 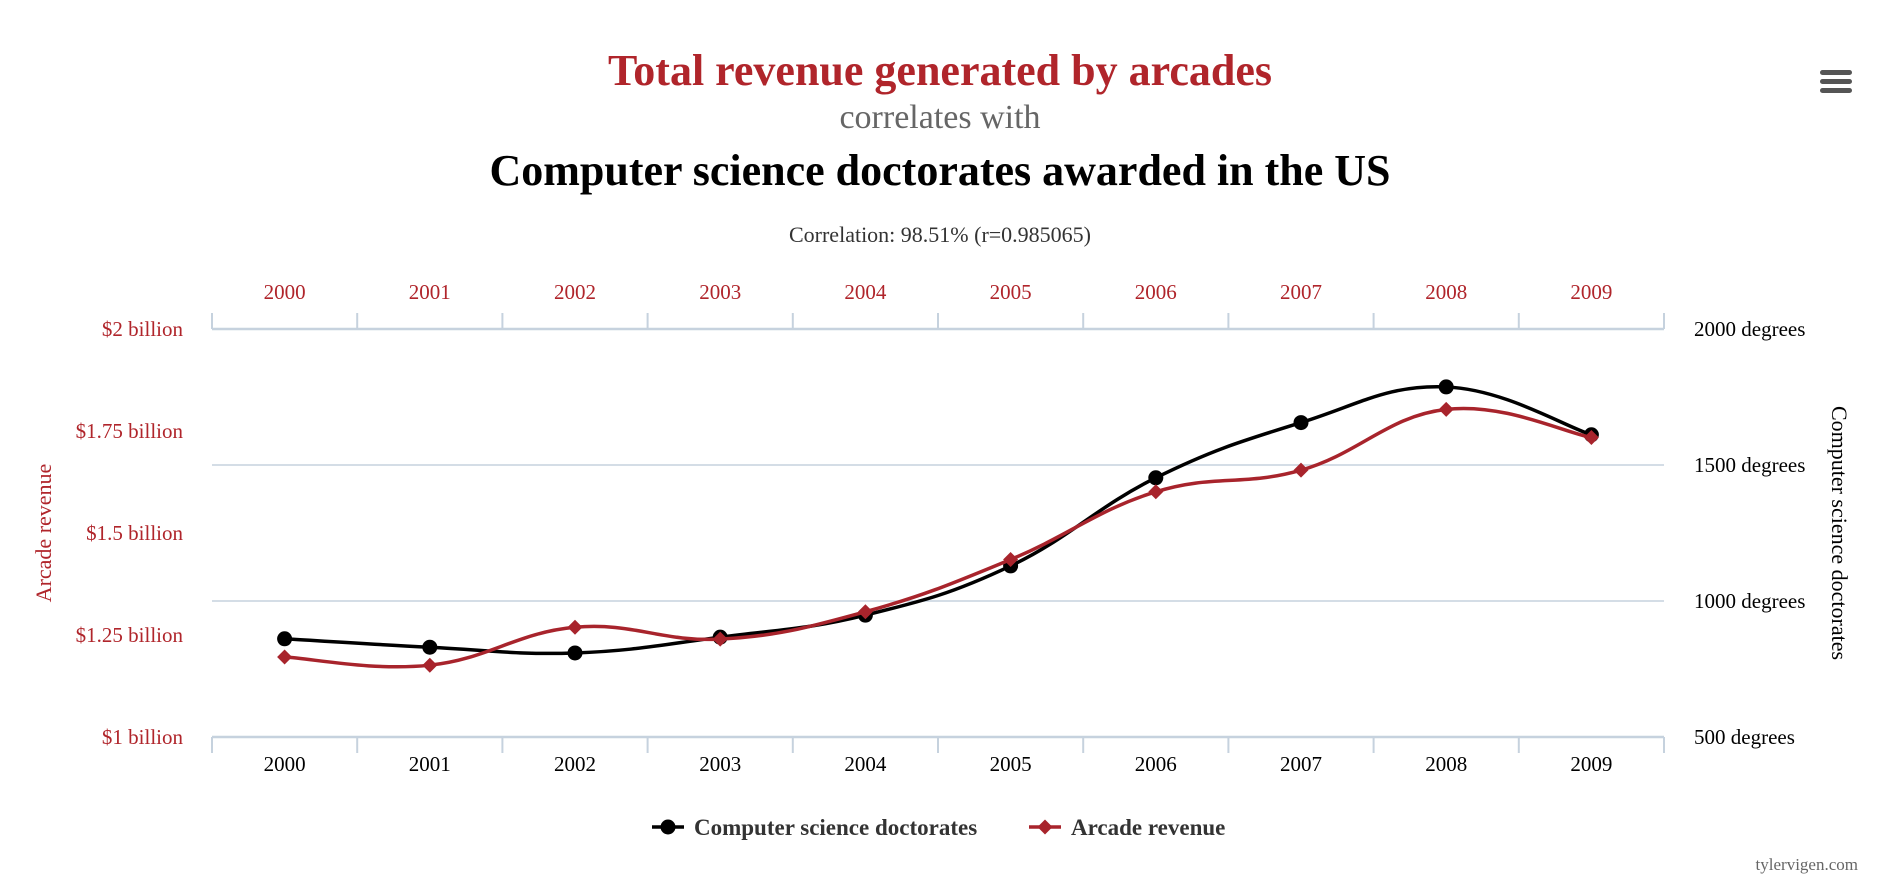 I want to click on right-y-tick-label: 1000 degrees, so click(x=1749, y=601).